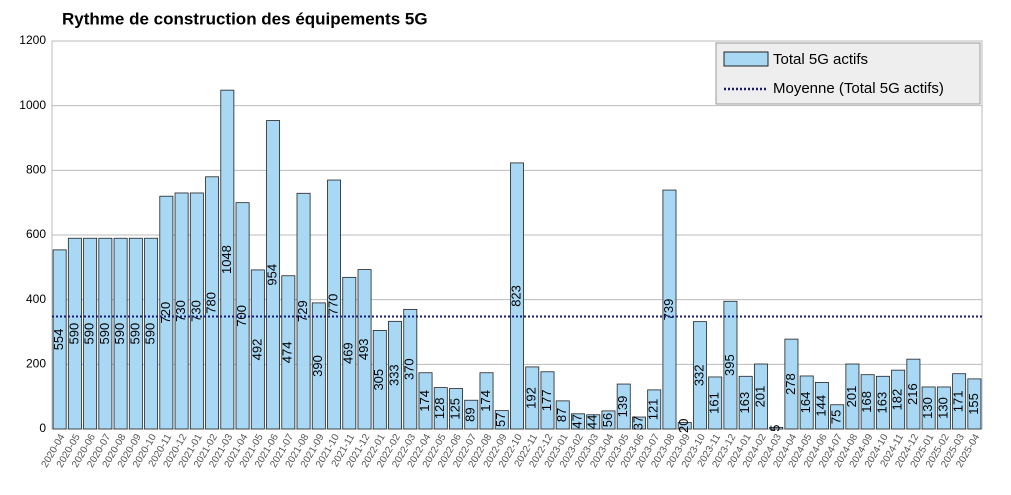 This screenshot has width=1011, height=495. I want to click on data-label: 390, so click(317, 366).